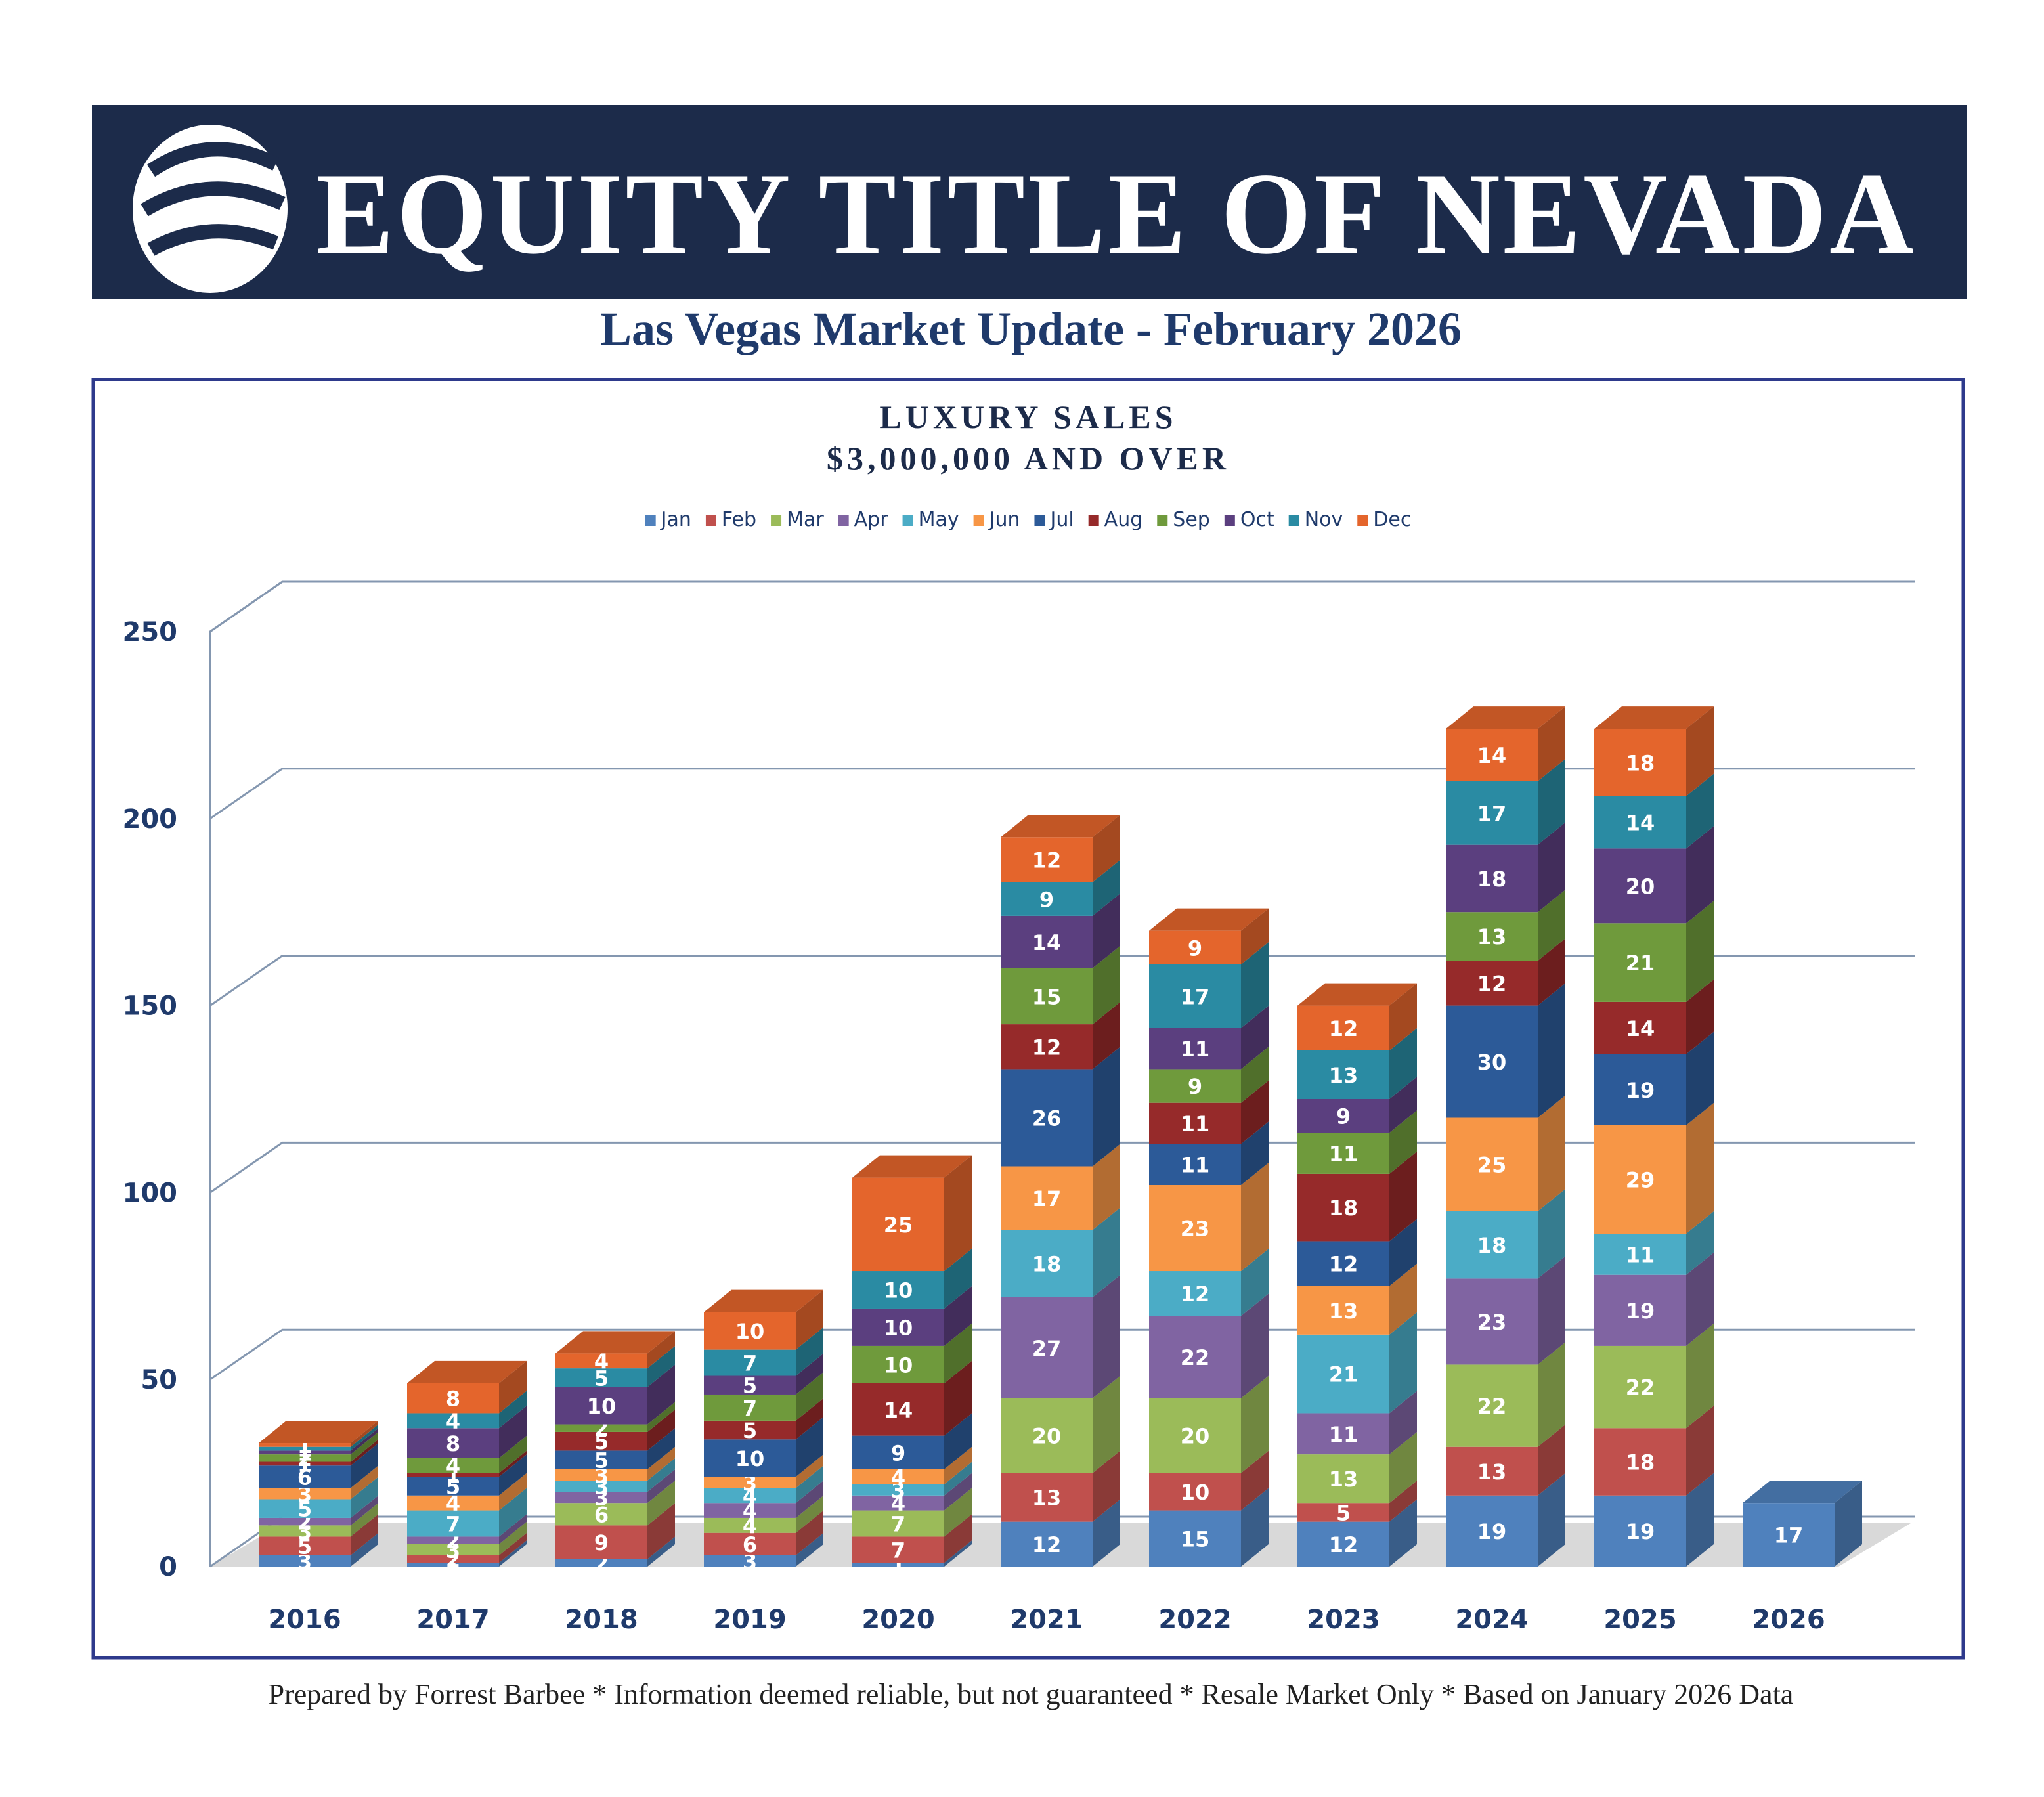  I want to click on y-tick-label: 100, so click(150, 1193).